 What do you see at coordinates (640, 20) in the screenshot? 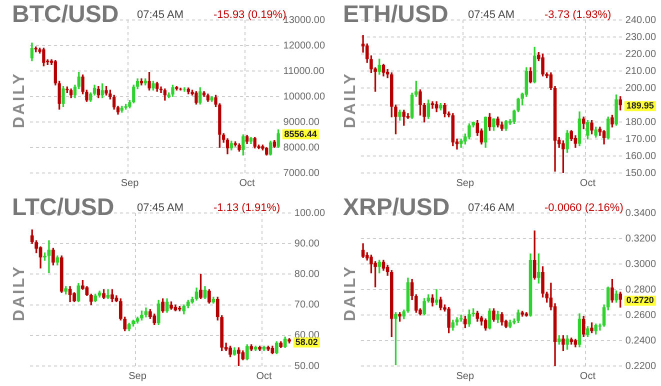
I see `y-tick-label: 240.00` at bounding box center [640, 20].